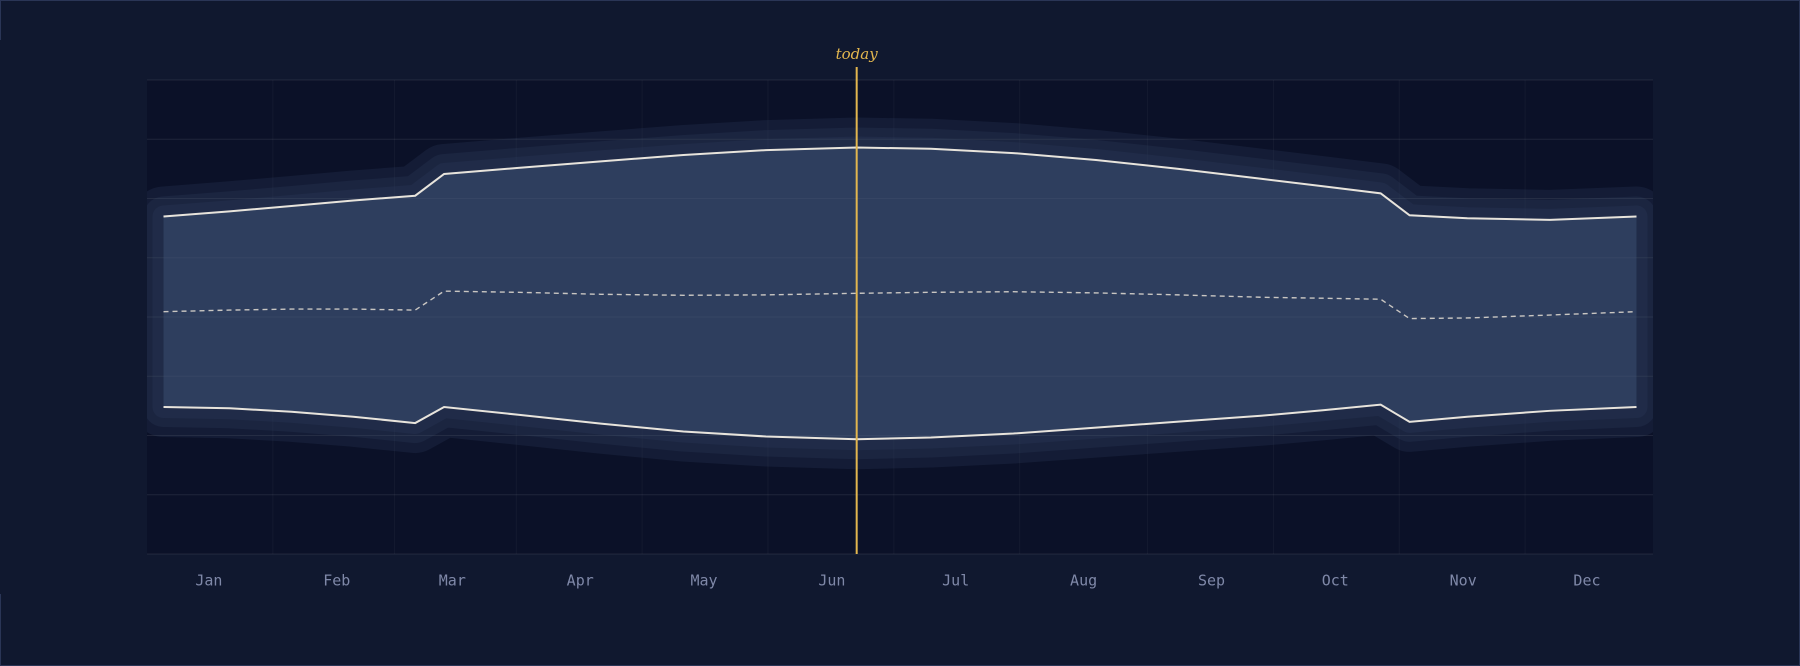  I want to click on x-tick-label: Oct, so click(1335, 581).